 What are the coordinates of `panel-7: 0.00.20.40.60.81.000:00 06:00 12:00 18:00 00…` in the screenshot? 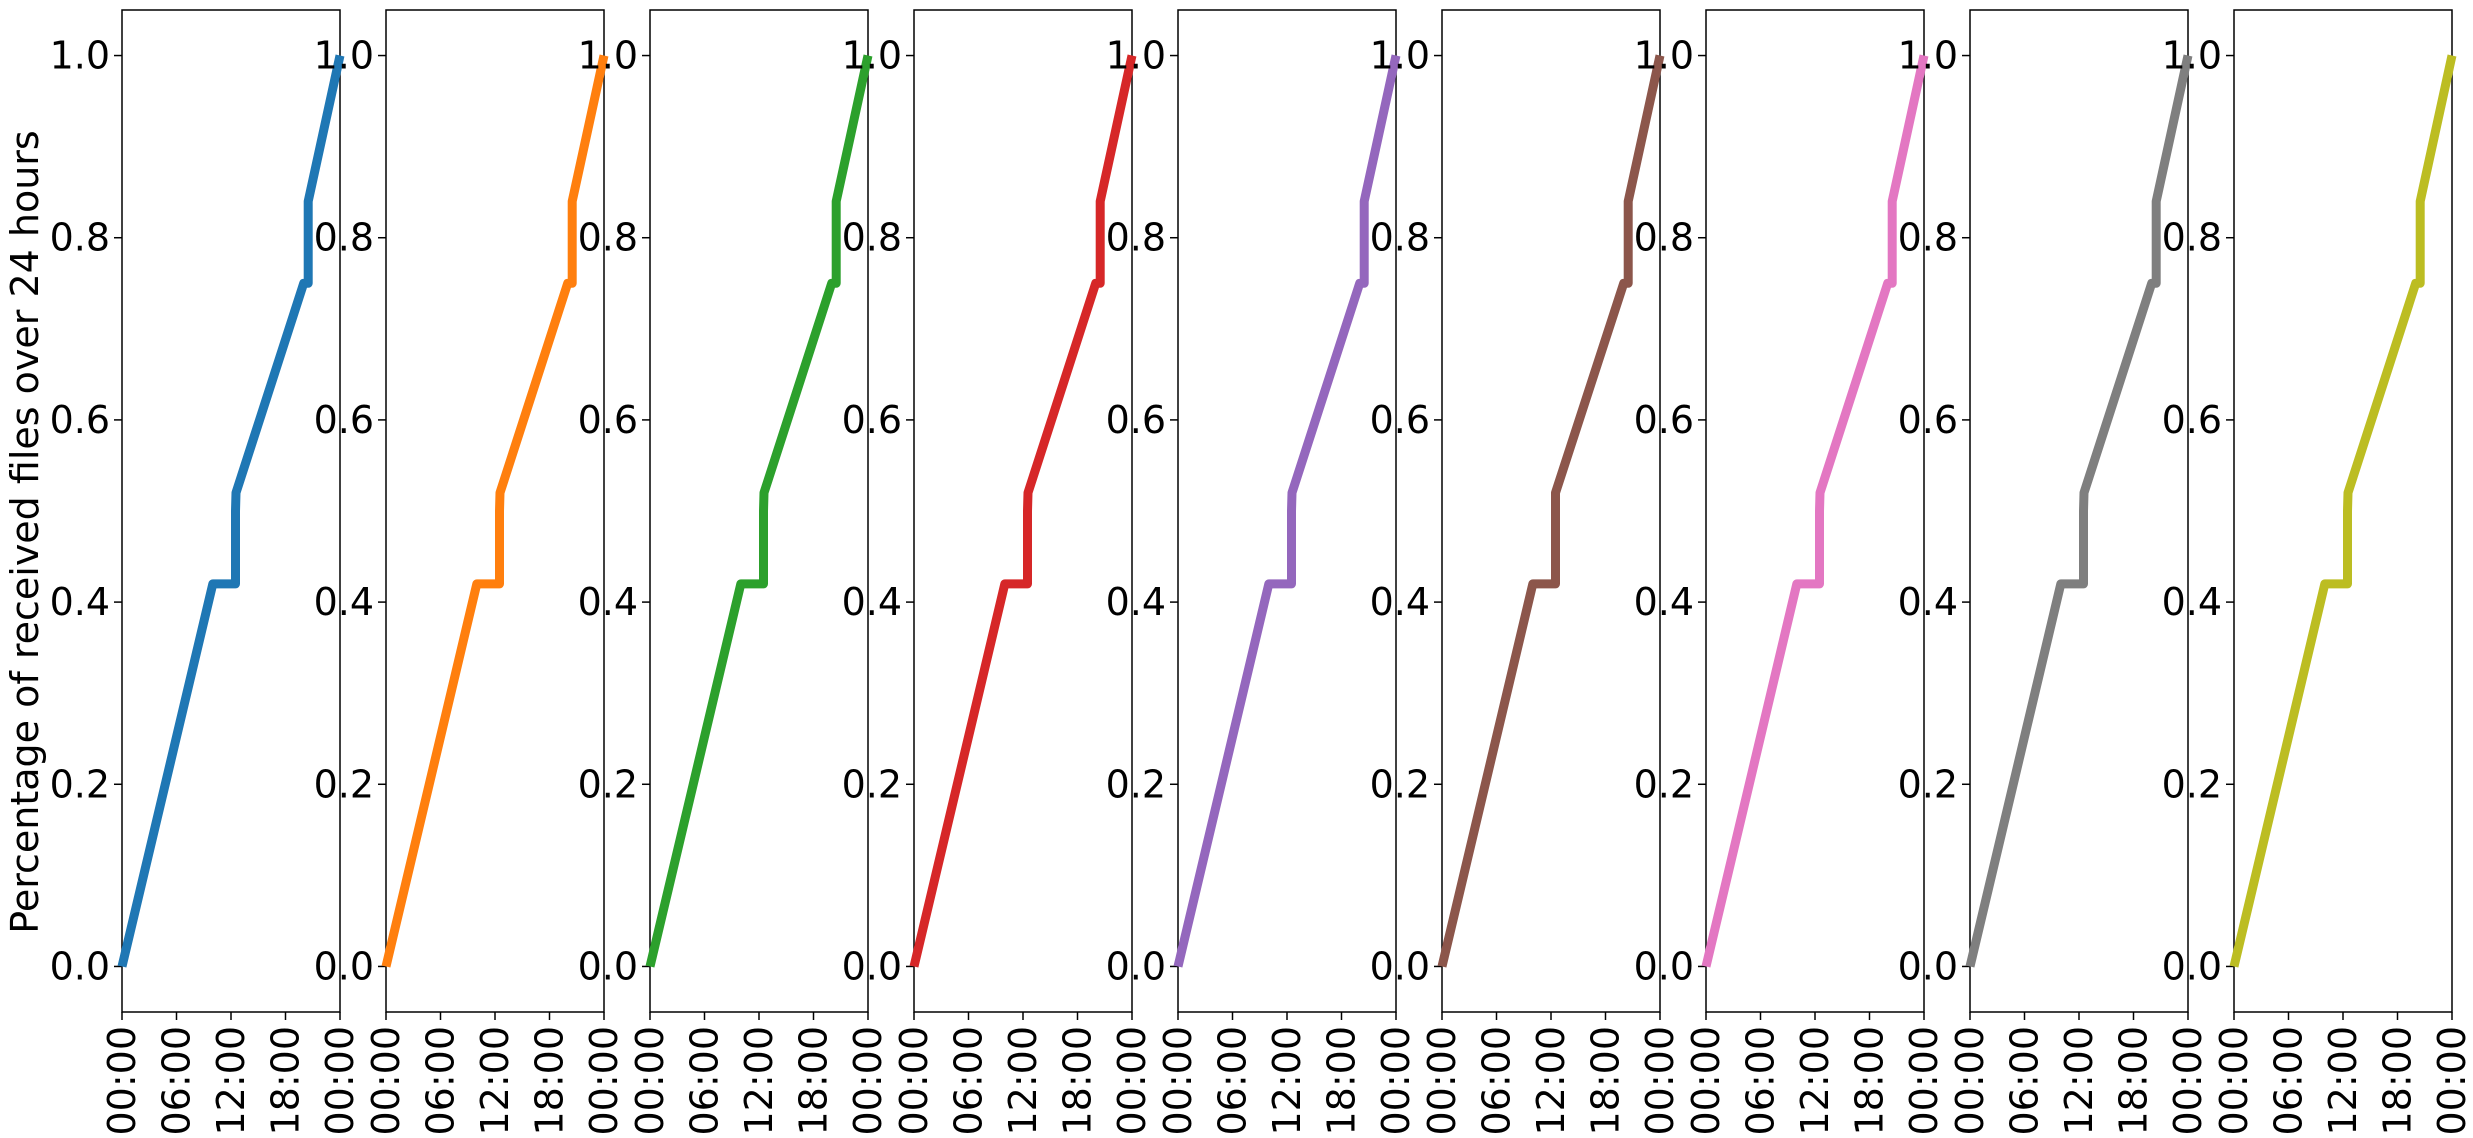 It's located at (1790, 572).